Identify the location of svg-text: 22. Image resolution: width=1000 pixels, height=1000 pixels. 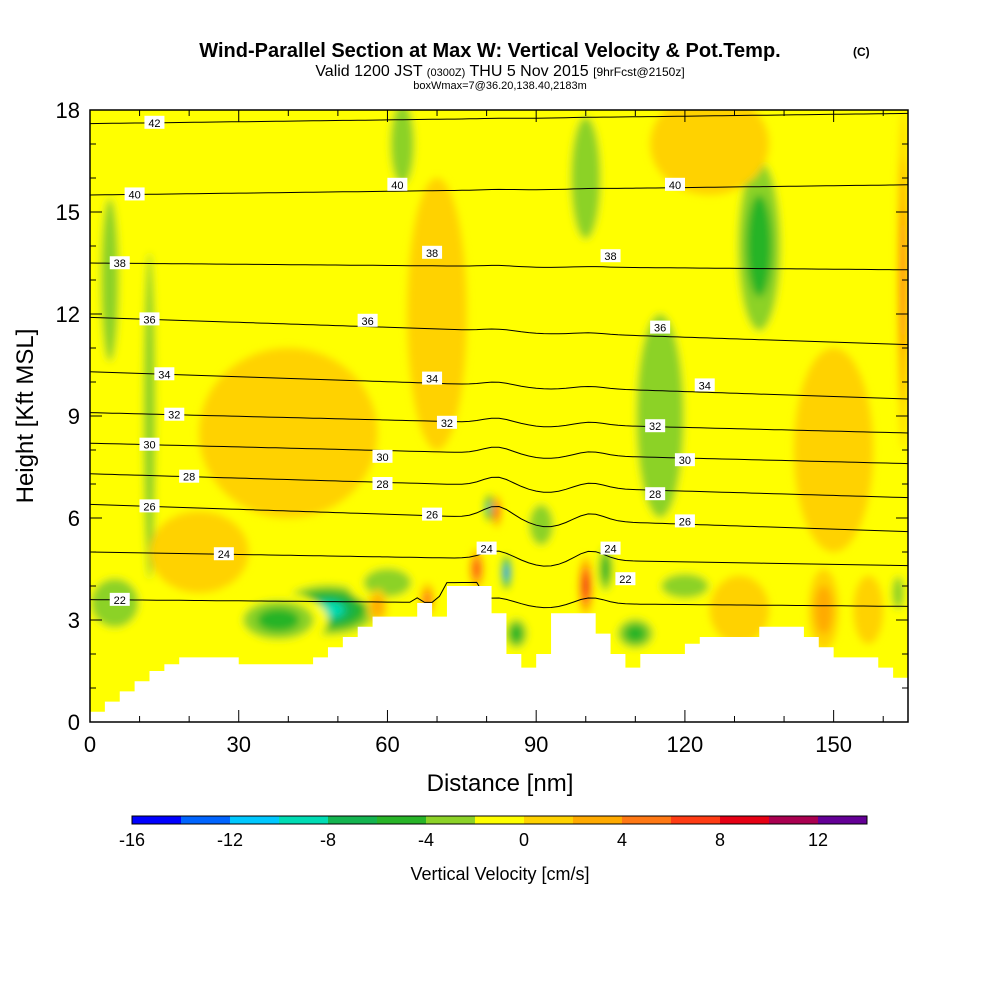
(625, 580).